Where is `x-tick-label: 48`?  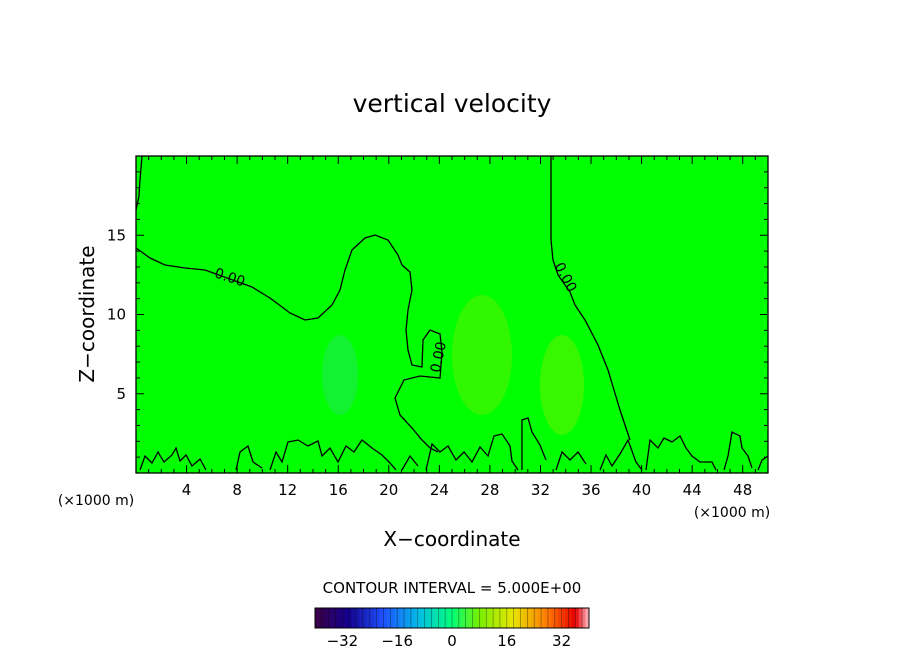
x-tick-label: 48 is located at coordinates (742, 490).